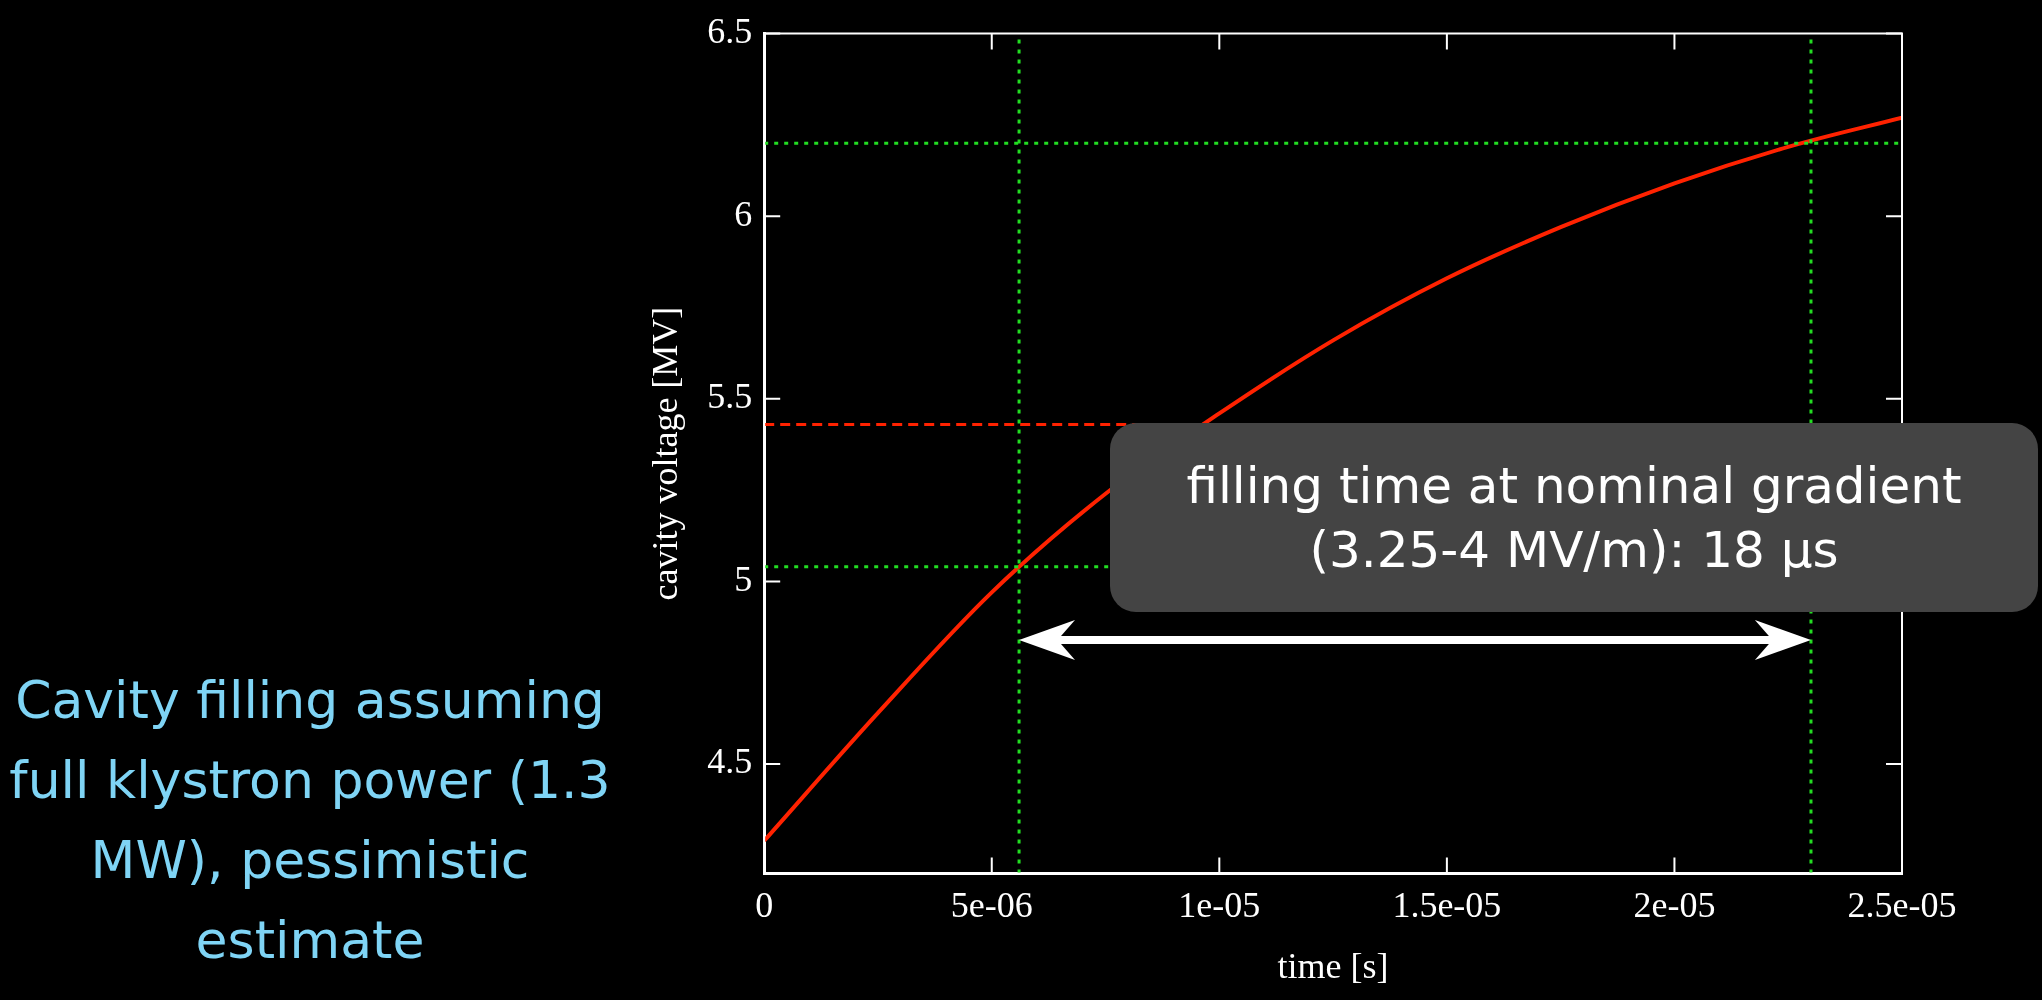 The image size is (2042, 1000). Describe the element at coordinates (1219, 904) in the screenshot. I see `x-tick-label: 1e-05` at that location.